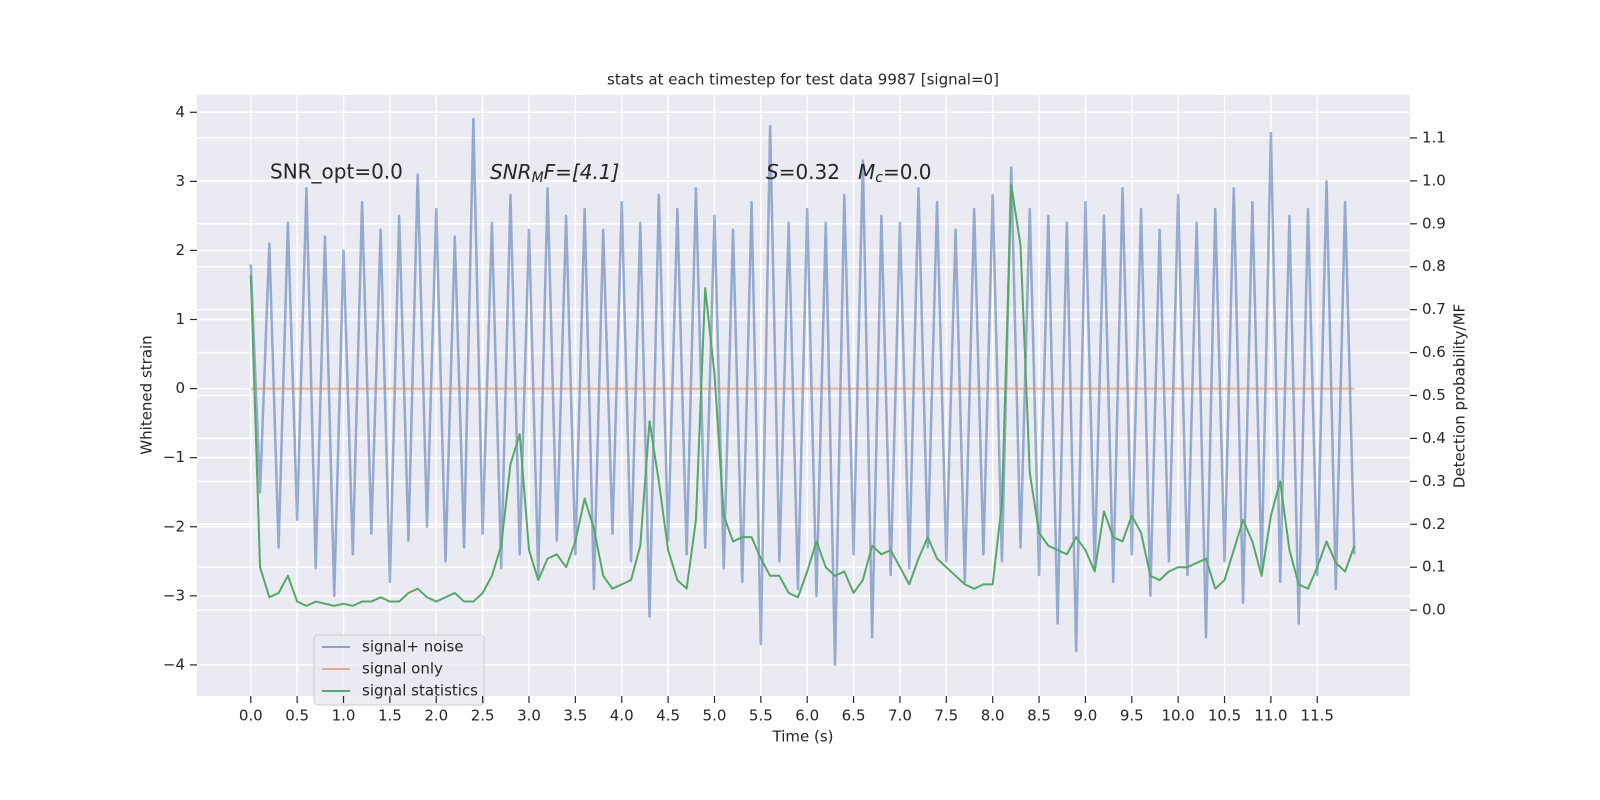  I want to click on y2-tick-label: 1.1, so click(1434, 137).